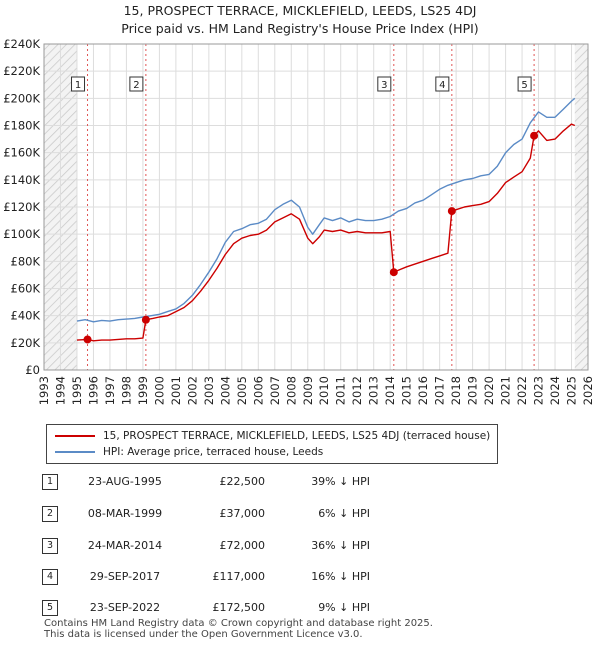  Describe the element at coordinates (300, 608) in the screenshot. I see `sale-row: 5 23-SEP-2022 £172,500 9% ↓ HPI` at that location.